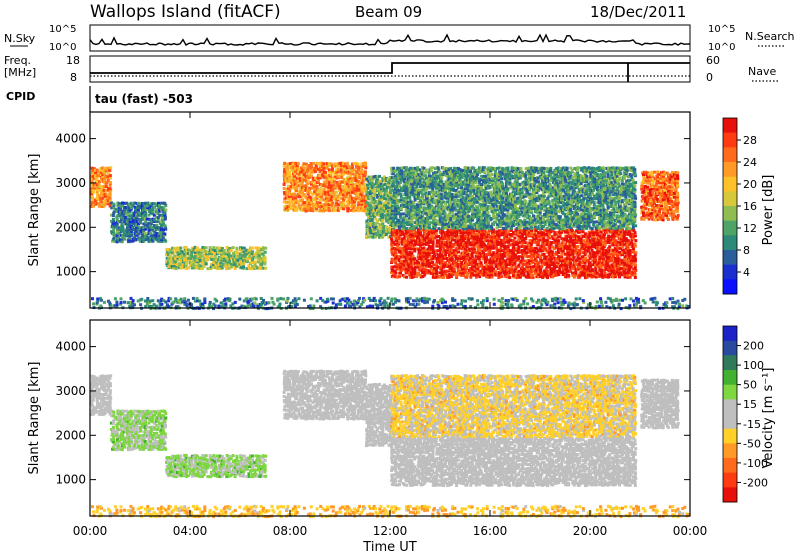  What do you see at coordinates (709, 77) in the screenshot?
I see `nave-tick-bottom: 0` at bounding box center [709, 77].